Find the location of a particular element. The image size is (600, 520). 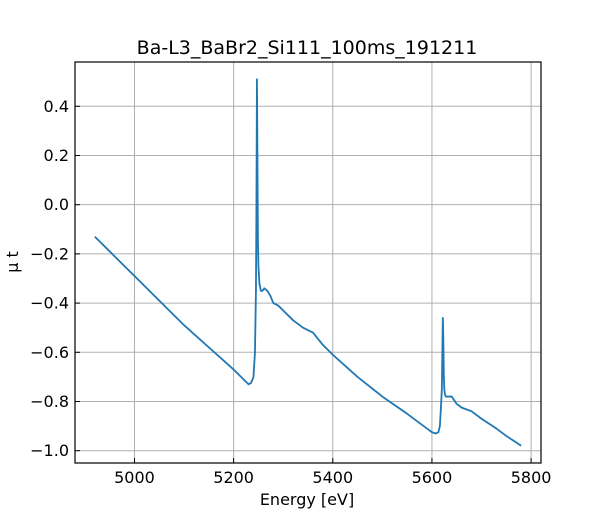

chart-title: Ba-L3_BaBr2_Si111_100ms_191211 is located at coordinates (307, 48).